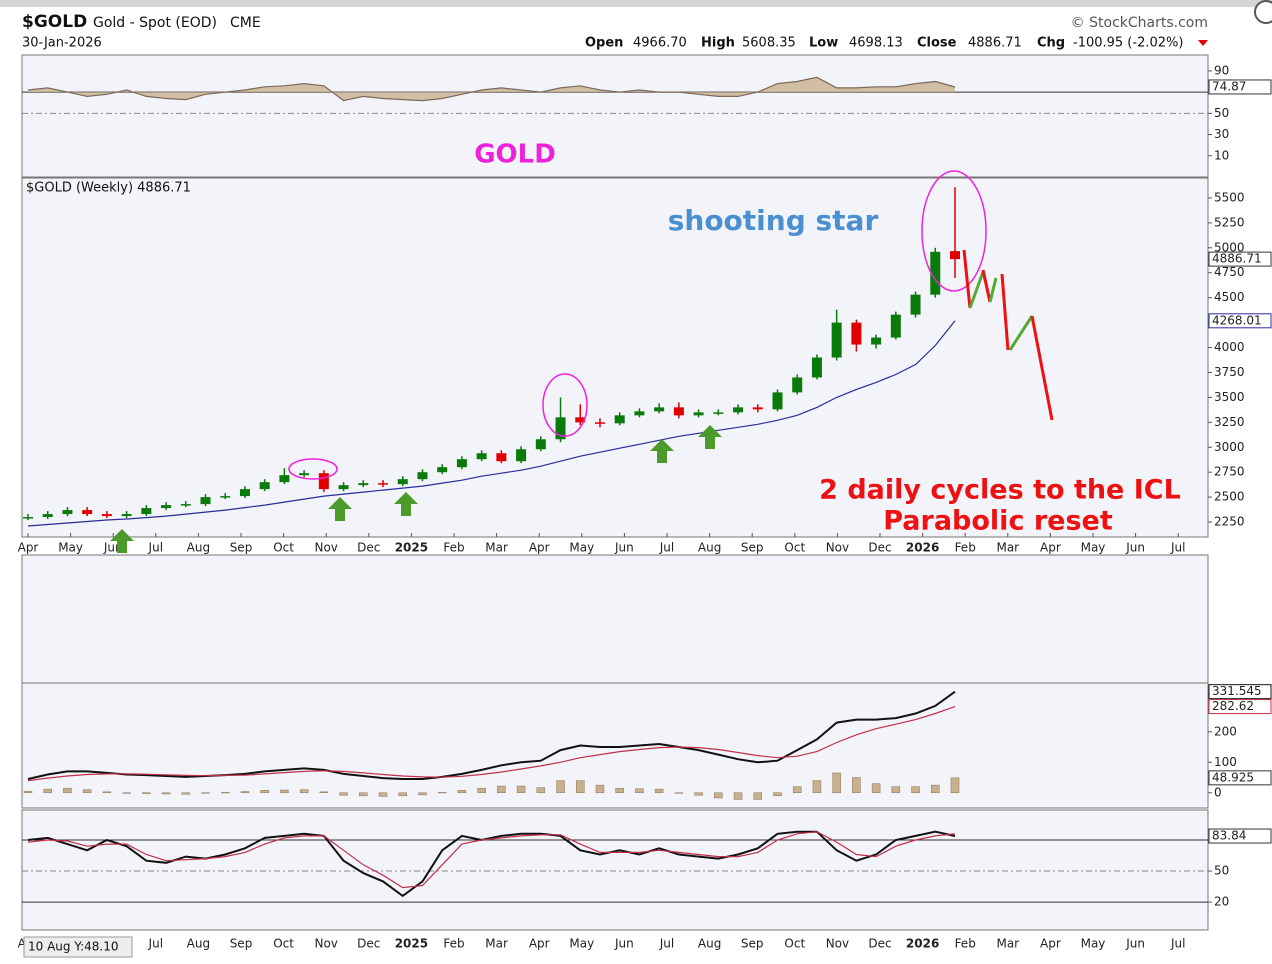 The height and width of the screenshot is (964, 1272). Describe the element at coordinates (70, 548) in the screenshot. I see `x-tick-label: May` at that location.